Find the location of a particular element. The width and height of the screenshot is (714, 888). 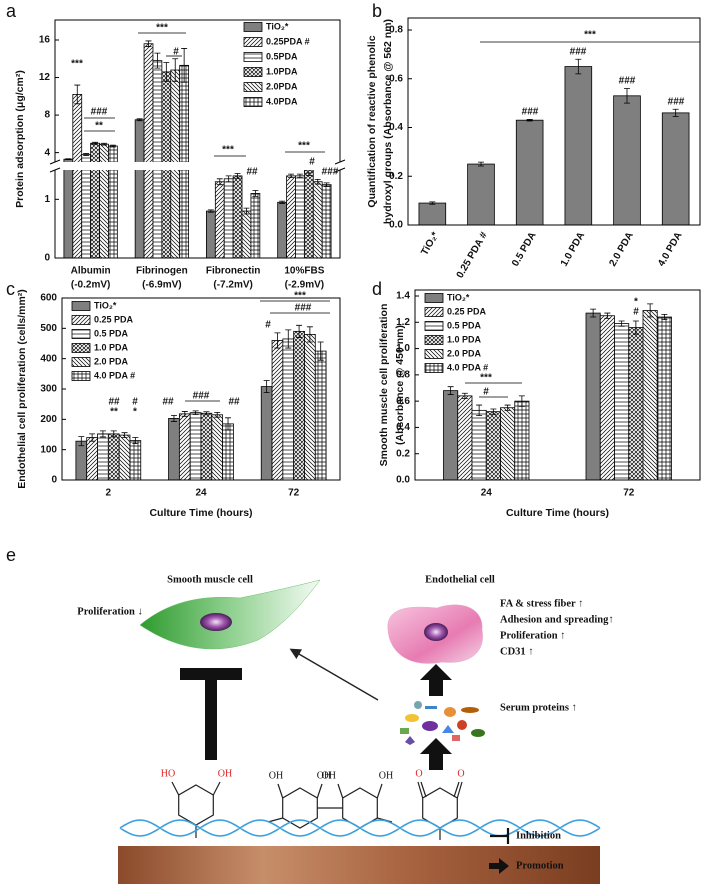

promotion-symbol is located at coordinates (499, 866).